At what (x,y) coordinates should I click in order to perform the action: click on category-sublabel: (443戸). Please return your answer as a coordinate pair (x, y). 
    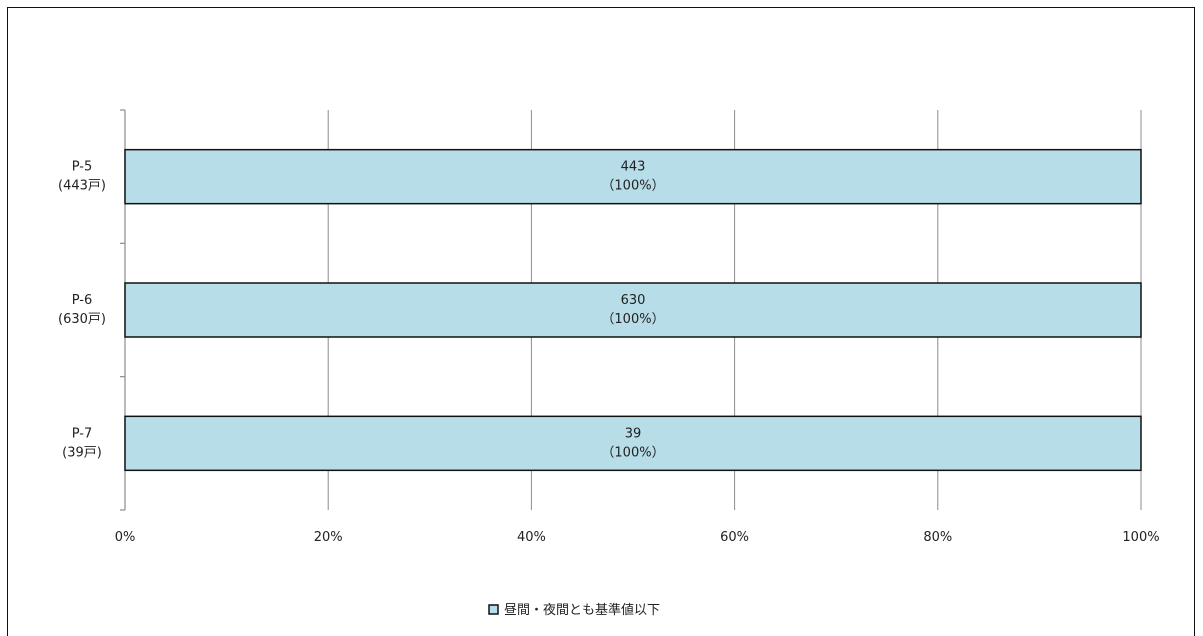
    Looking at the image, I should click on (82, 186).